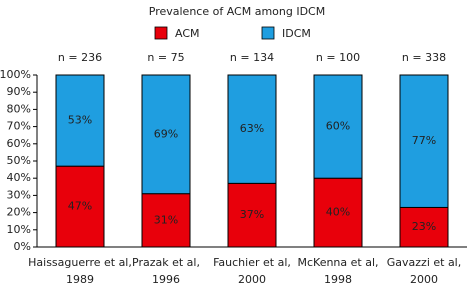 The image size is (474, 289). What do you see at coordinates (80, 262) in the screenshot?
I see `x-tick-label: Haissaguerre et al,` at bounding box center [80, 262].